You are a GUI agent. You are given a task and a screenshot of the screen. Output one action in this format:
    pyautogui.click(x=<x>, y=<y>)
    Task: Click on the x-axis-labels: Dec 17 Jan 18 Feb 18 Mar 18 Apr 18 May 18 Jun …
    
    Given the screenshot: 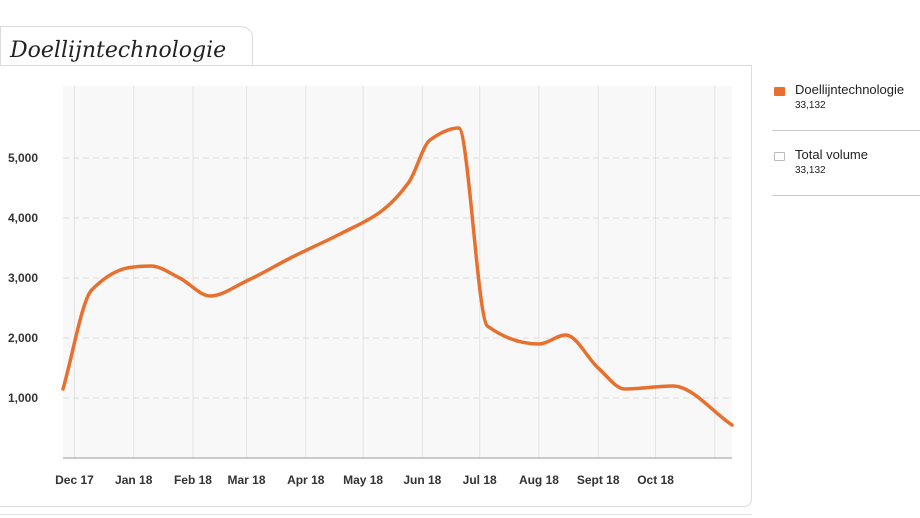 What is the action you would take?
    pyautogui.click(x=364, y=480)
    